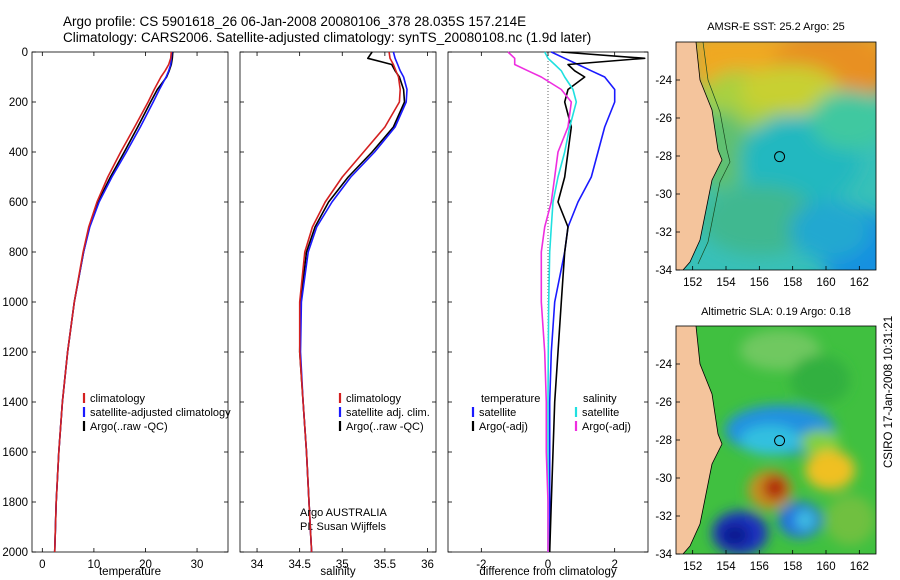  What do you see at coordinates (481, 565) in the screenshot?
I see `x-tick-label: -2` at bounding box center [481, 565].